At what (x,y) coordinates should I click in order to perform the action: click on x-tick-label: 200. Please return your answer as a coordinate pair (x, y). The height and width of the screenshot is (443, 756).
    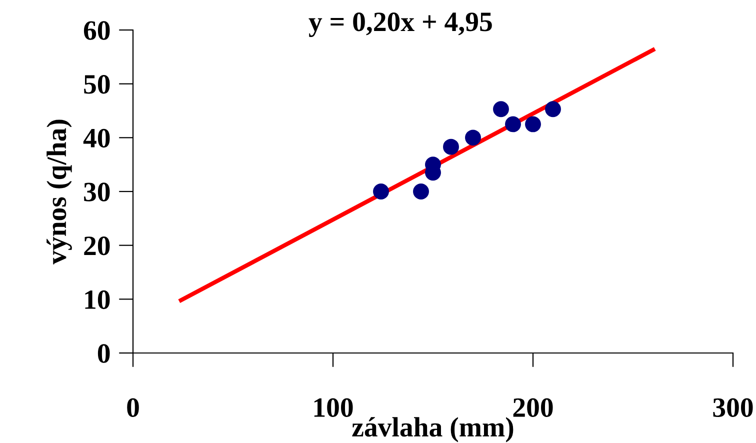
    Looking at the image, I should click on (533, 407).